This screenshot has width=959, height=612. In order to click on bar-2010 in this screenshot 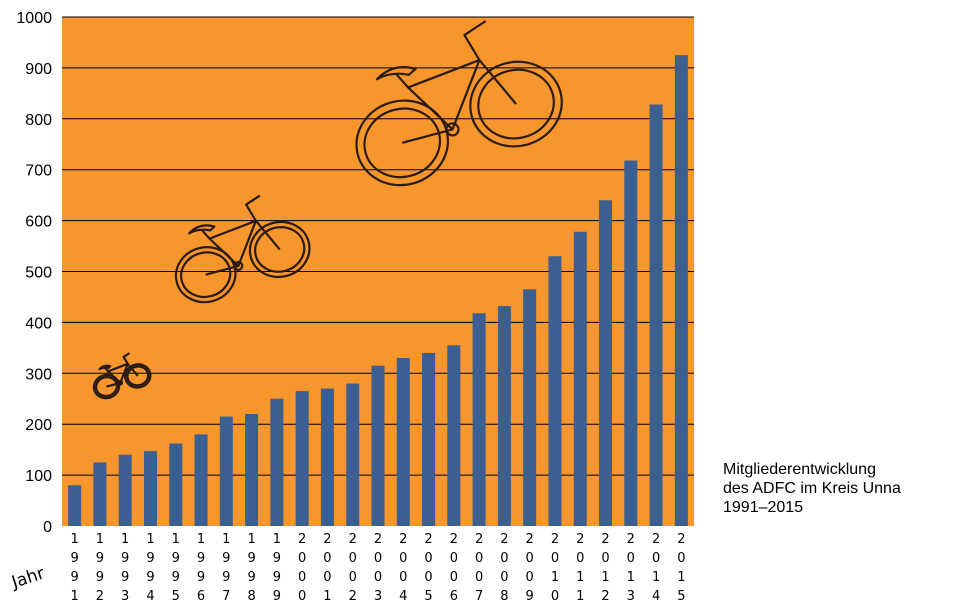, I will do `click(554, 391)`.